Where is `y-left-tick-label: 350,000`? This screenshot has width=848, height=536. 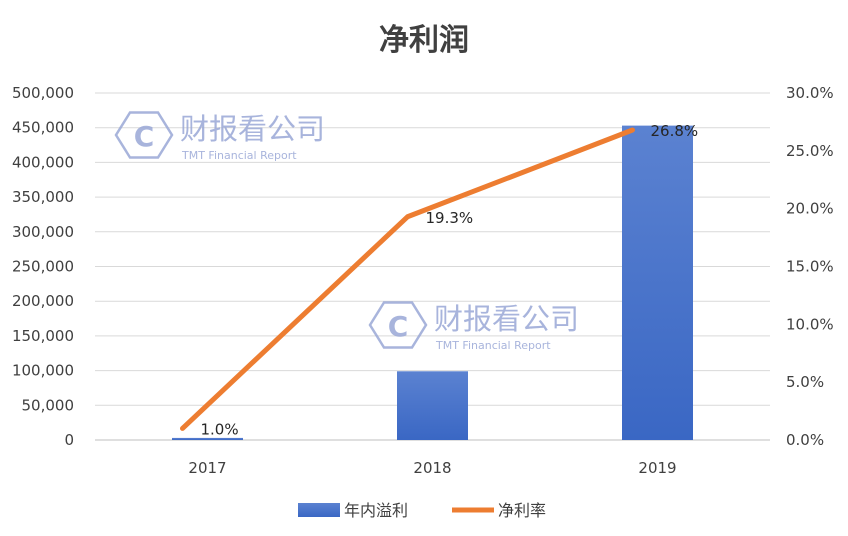
y-left-tick-label: 350,000 is located at coordinates (43, 197).